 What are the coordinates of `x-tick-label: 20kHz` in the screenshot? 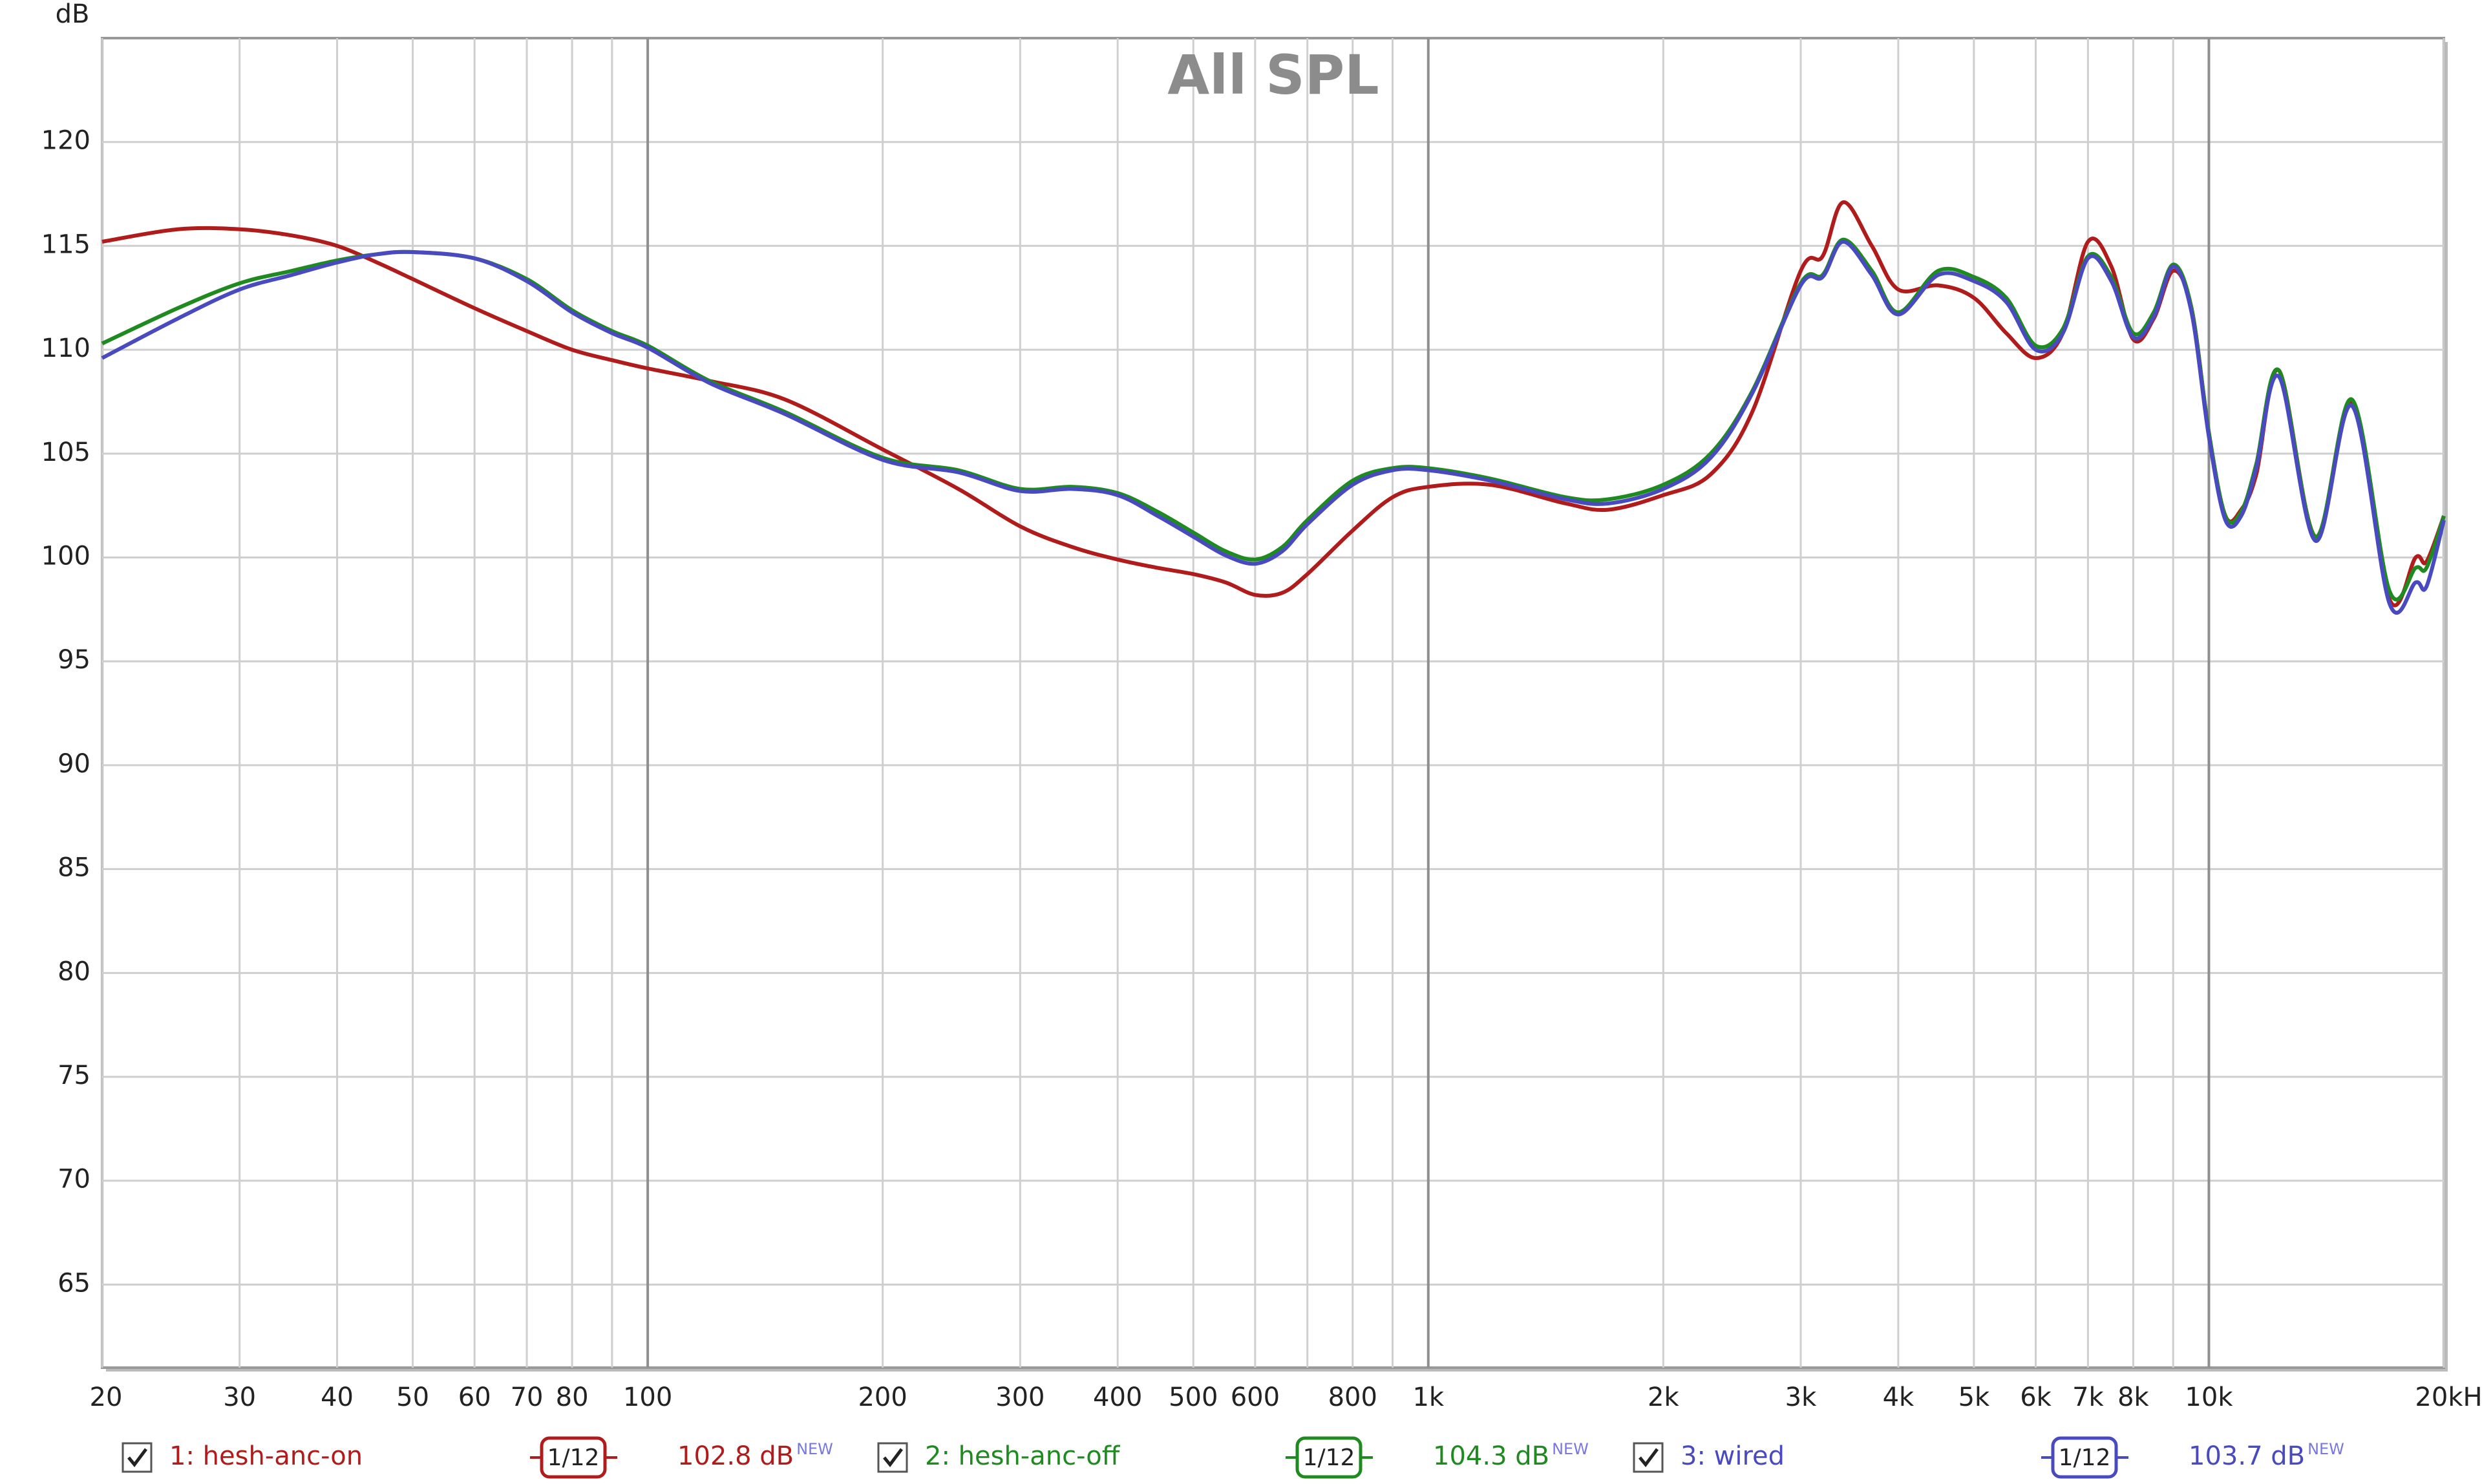 It's located at (2448, 1398).